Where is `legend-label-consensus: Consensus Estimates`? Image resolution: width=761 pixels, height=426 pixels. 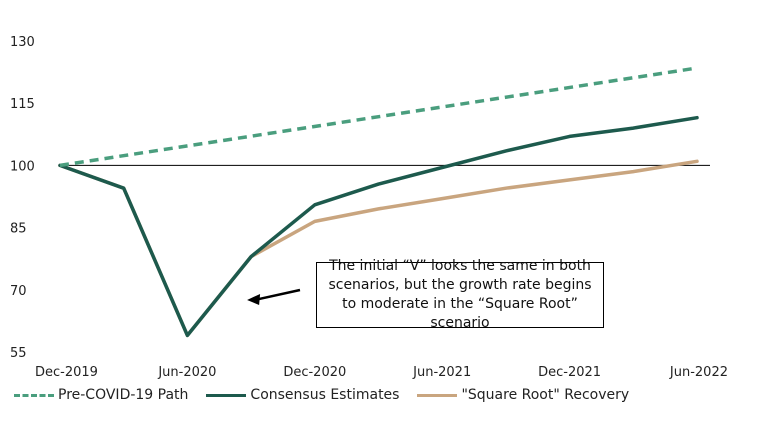 legend-label-consensus: Consensus Estimates is located at coordinates (325, 395).